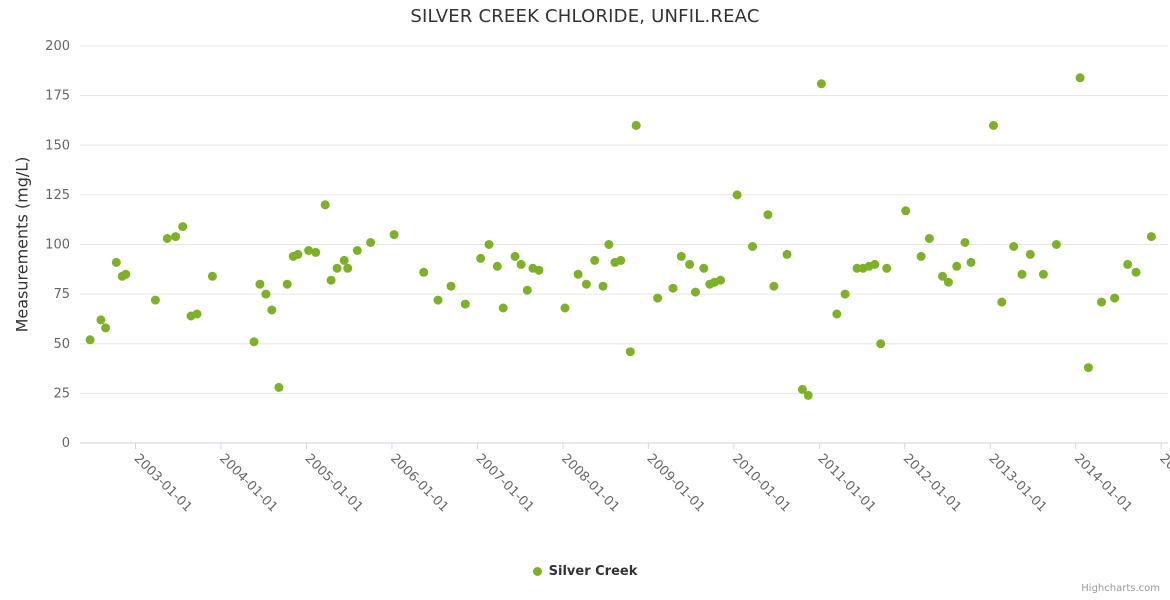 The width and height of the screenshot is (1170, 600). I want to click on y-axis-tick-label: 150, so click(57, 145).